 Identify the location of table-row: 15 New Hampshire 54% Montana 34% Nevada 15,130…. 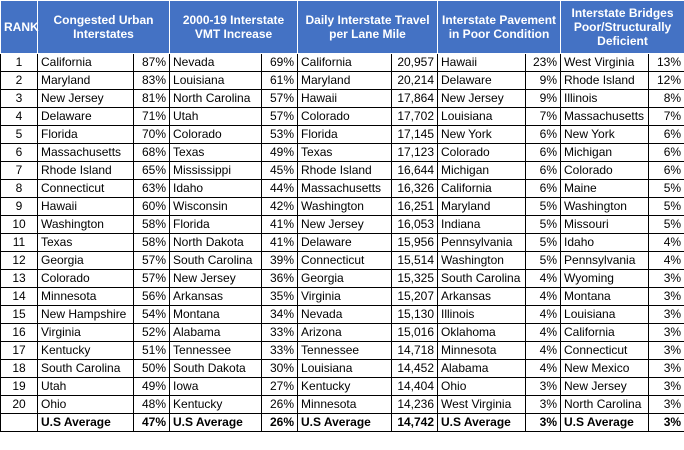
(342, 314).